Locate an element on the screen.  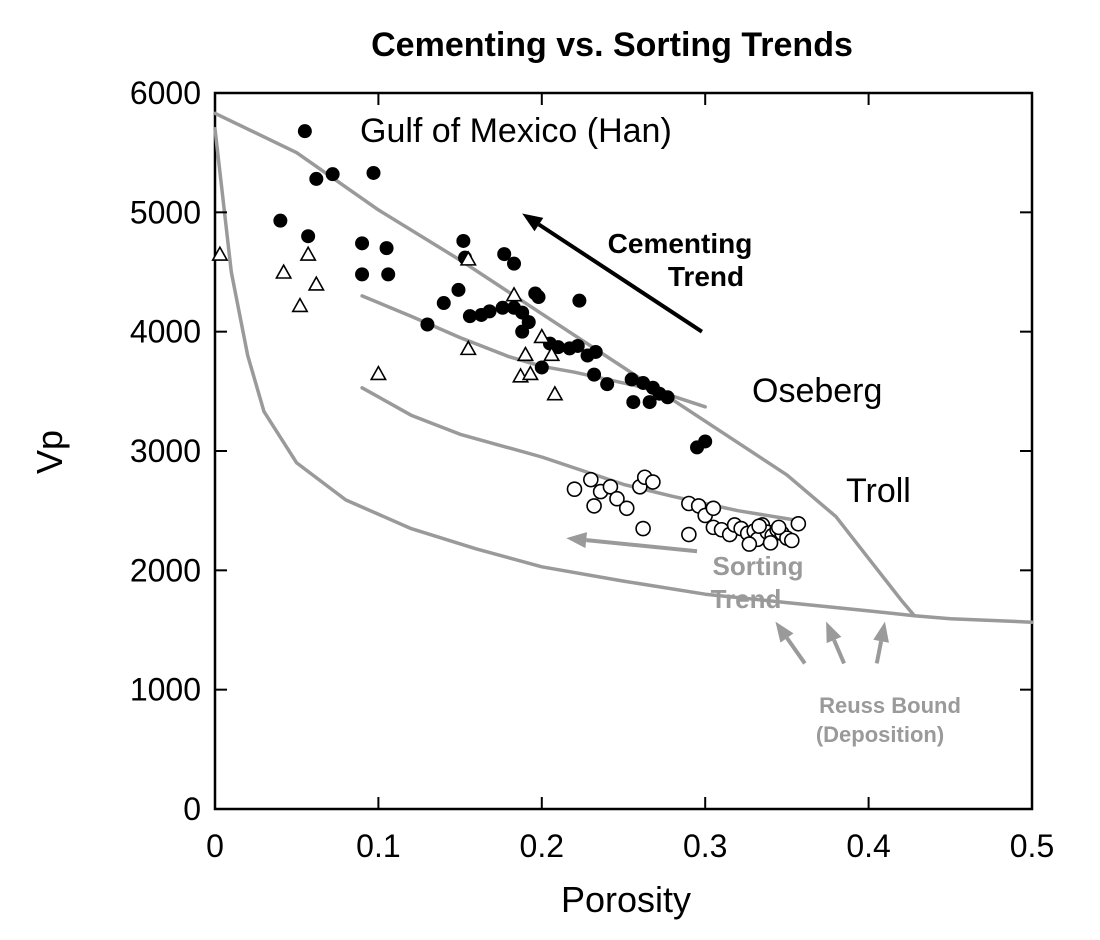
y-tick-label: 3000 is located at coordinates (165, 451).